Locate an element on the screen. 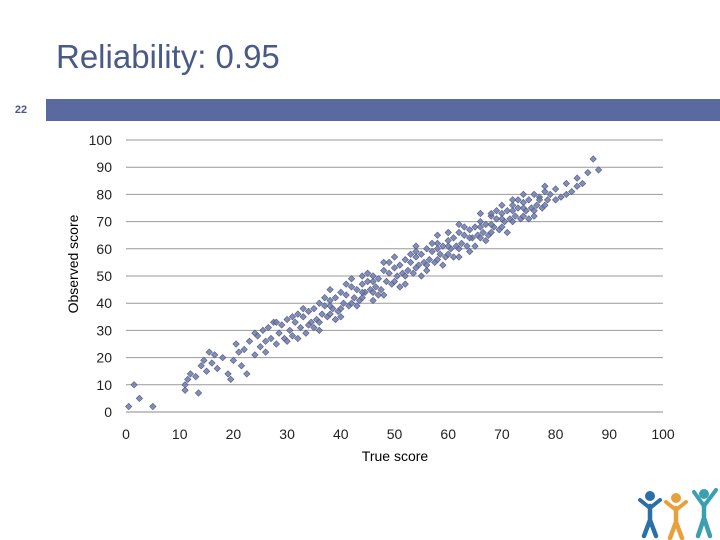  y-tick-label: 40 is located at coordinates (104, 303).